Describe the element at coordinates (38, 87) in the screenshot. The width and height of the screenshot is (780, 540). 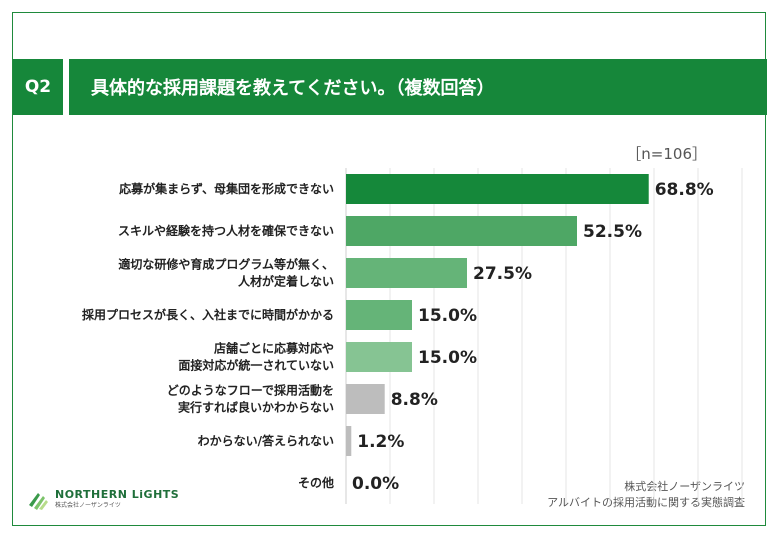
I see `question-number: Q2` at that location.